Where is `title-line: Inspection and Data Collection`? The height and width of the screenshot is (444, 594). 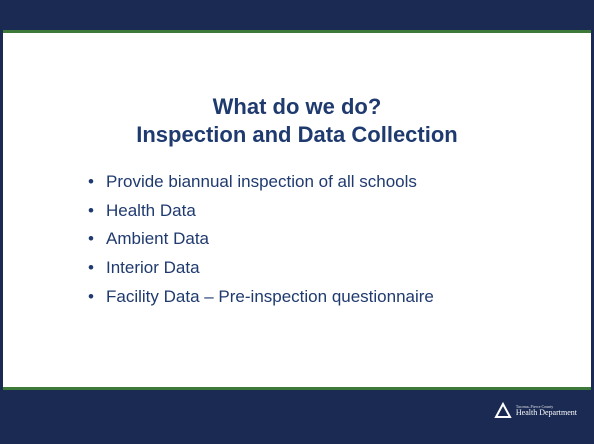 title-line: Inspection and Data Collection is located at coordinates (297, 134).